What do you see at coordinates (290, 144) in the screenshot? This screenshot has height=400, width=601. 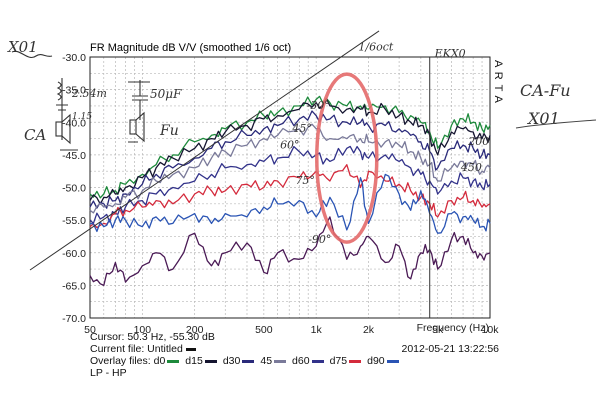 I see `pen-label: 60°` at bounding box center [290, 144].